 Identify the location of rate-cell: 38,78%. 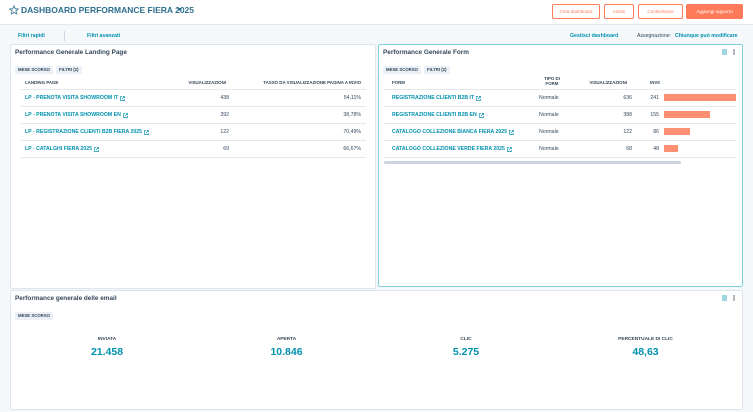
(352, 115).